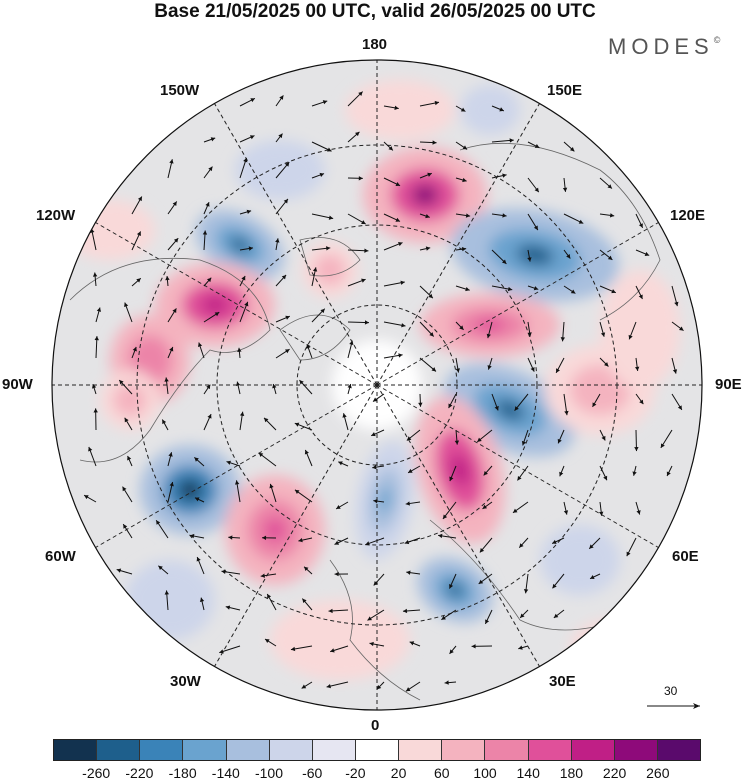 The width and height of the screenshot is (750, 783). I want to click on lon-label-90e: 90E, so click(728, 384).